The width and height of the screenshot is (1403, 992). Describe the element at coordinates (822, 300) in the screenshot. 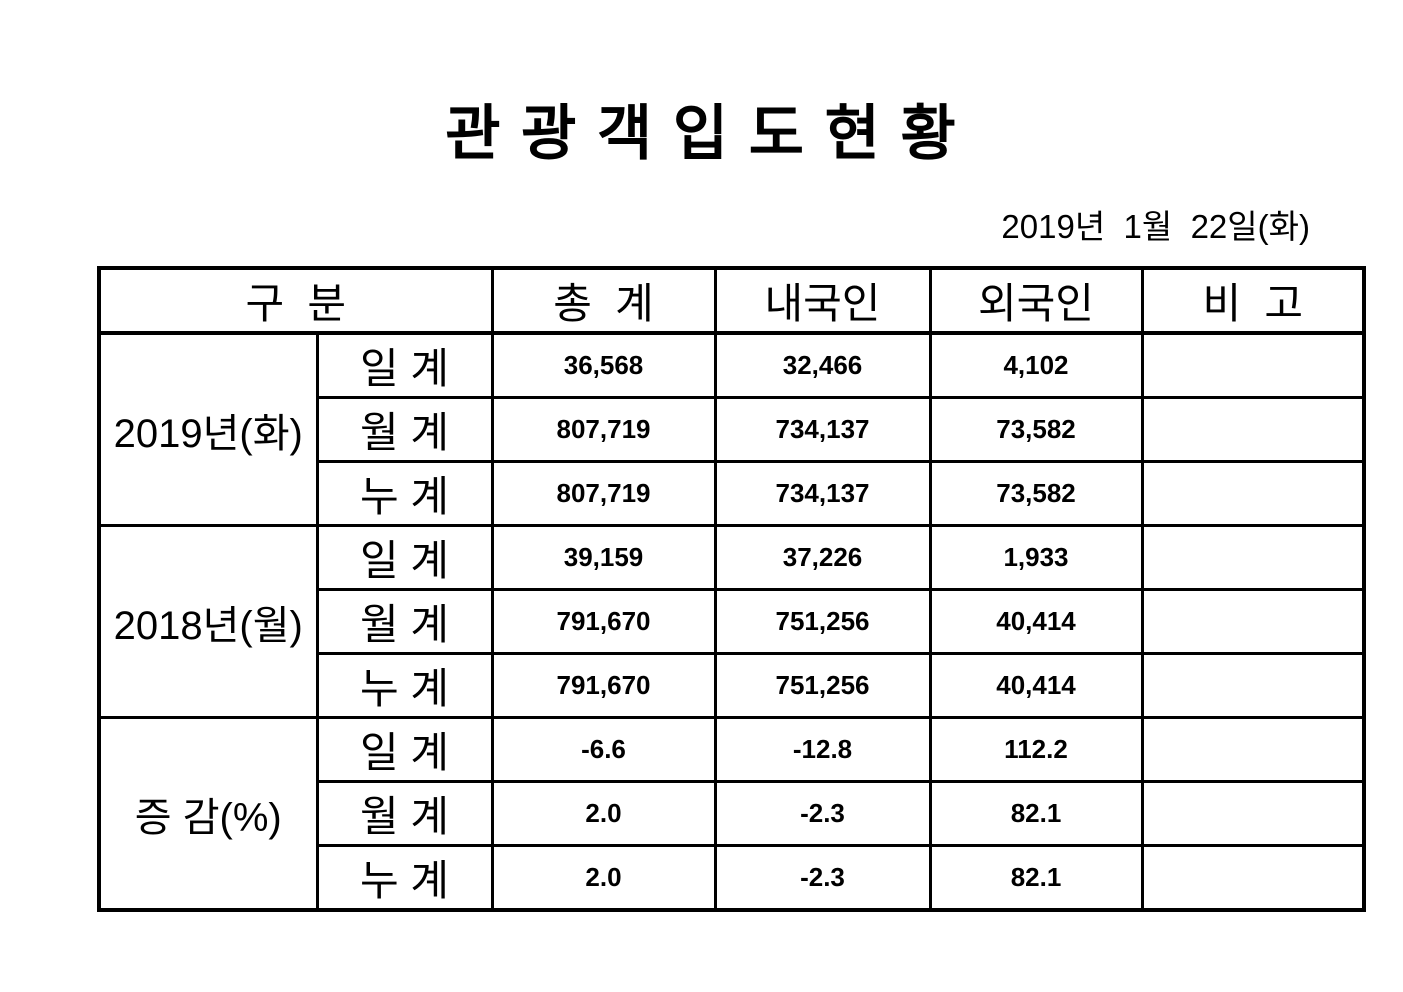

I see `column-header-domestic: 내국인` at that location.